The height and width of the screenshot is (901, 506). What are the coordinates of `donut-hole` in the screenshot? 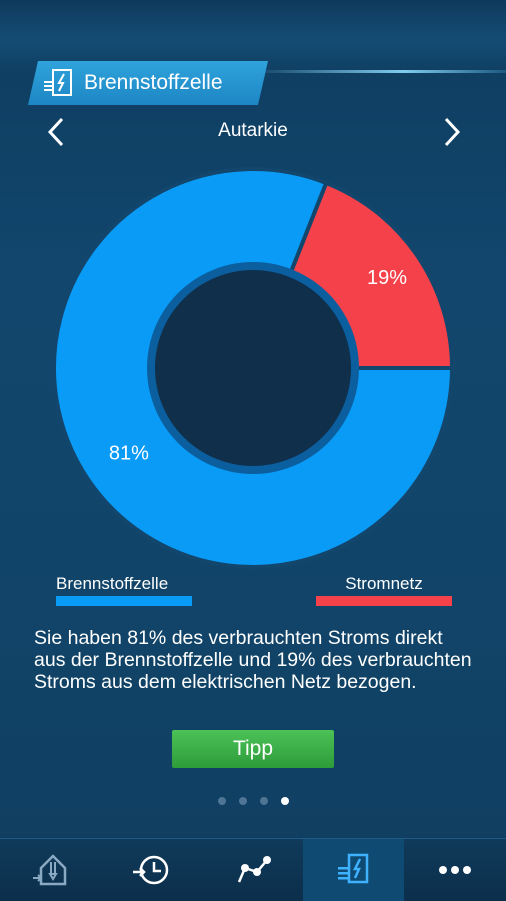 It's located at (253, 368).